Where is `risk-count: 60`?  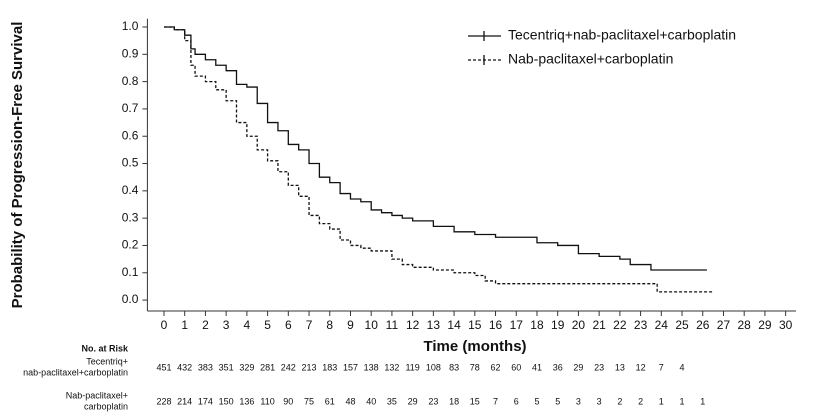
risk-count: 60 is located at coordinates (516, 367).